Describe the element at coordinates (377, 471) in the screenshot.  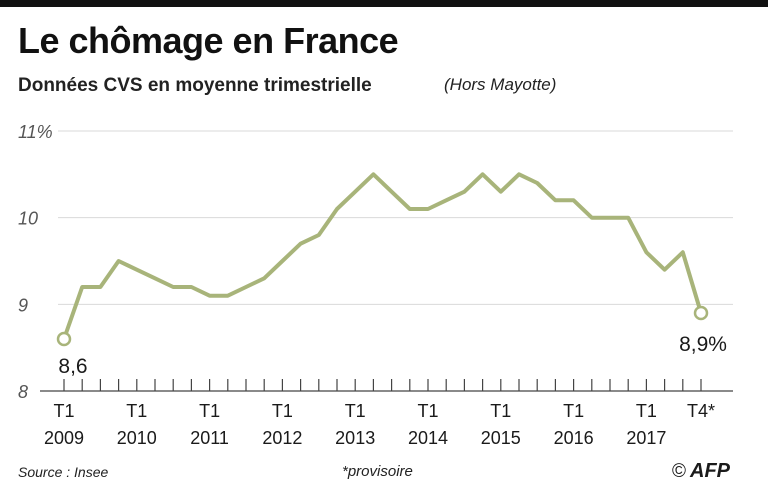
I see `footnote: *provisoire` at that location.